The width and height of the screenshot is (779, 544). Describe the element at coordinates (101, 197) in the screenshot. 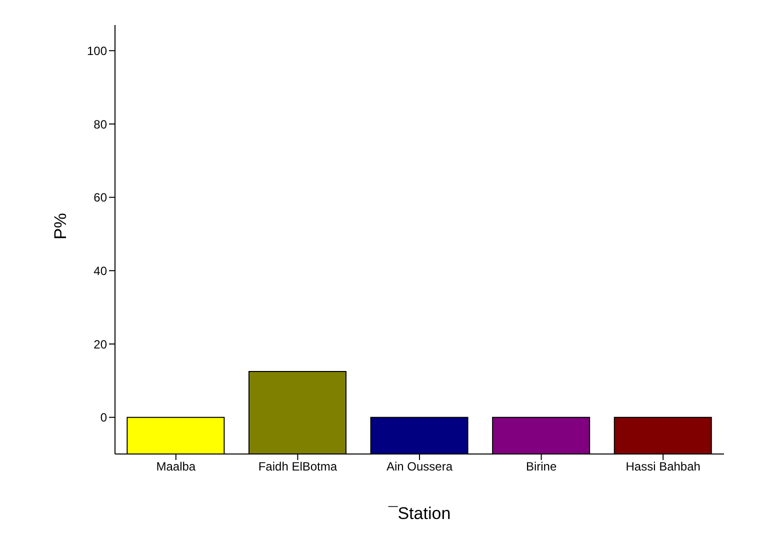

I see `y-tick-label: 60` at that location.